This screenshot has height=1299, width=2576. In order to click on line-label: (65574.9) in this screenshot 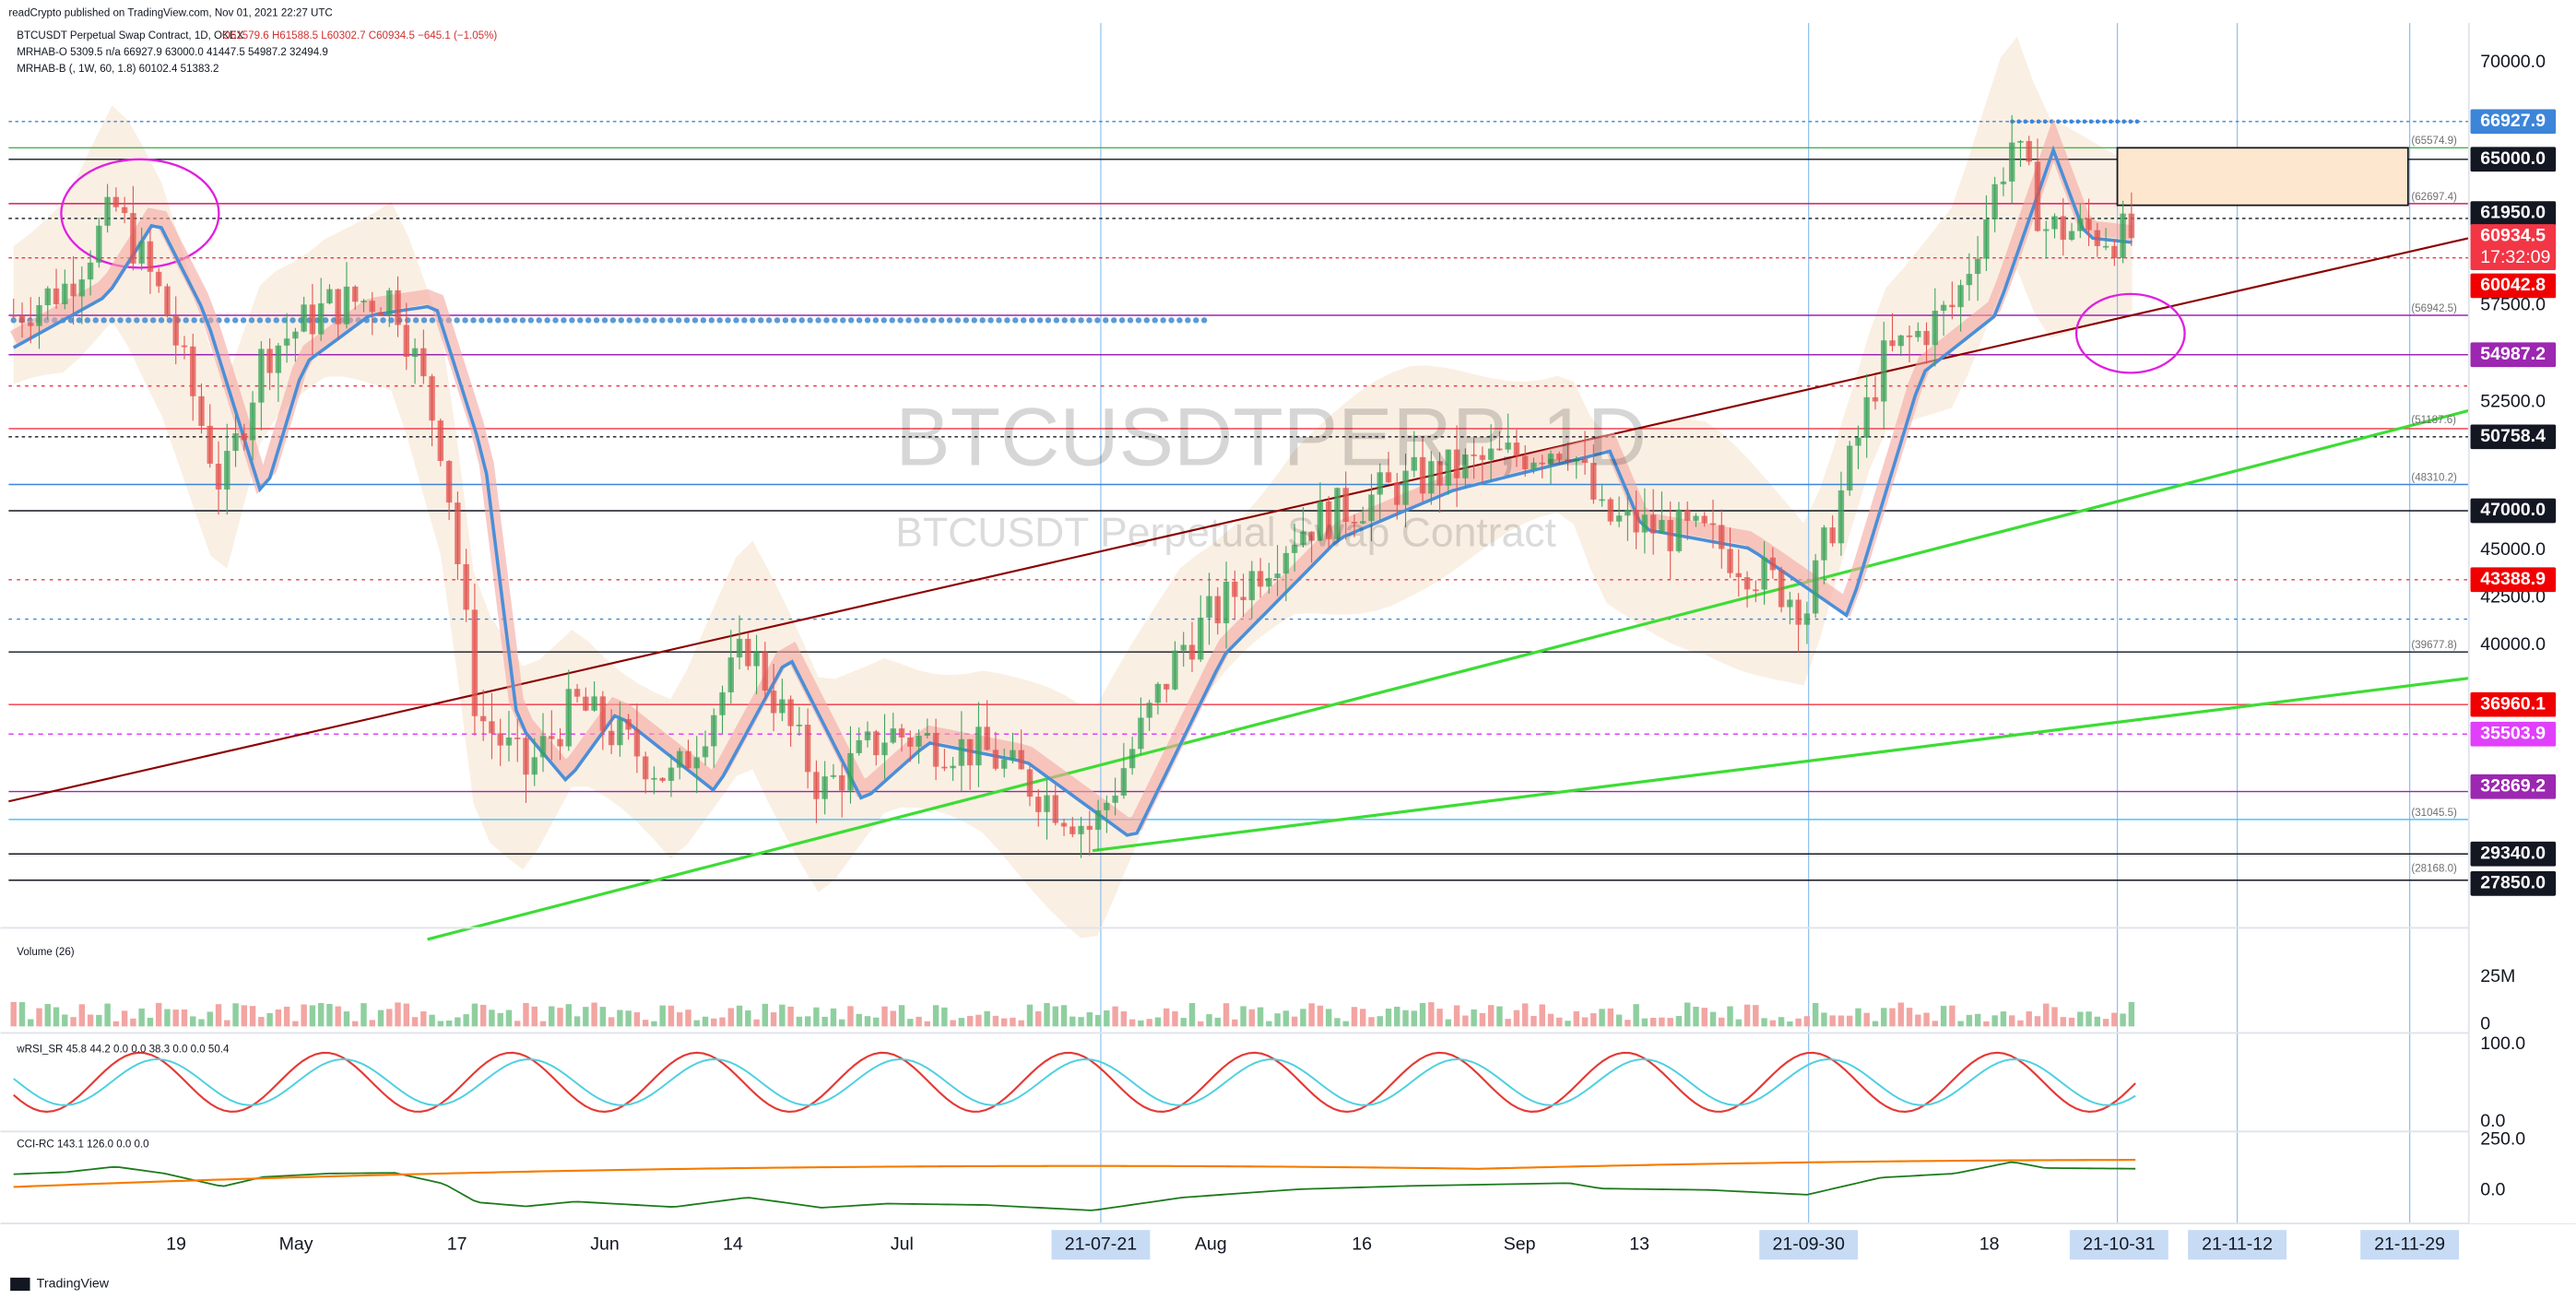, I will do `click(2434, 142)`.